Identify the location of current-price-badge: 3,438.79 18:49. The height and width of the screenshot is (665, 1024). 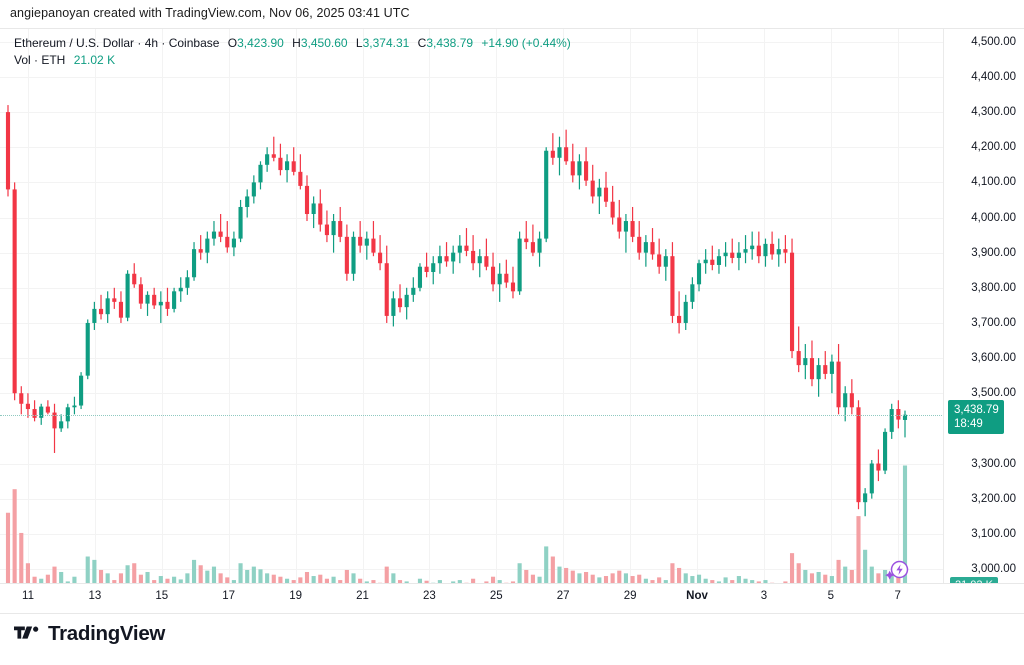
(976, 416).